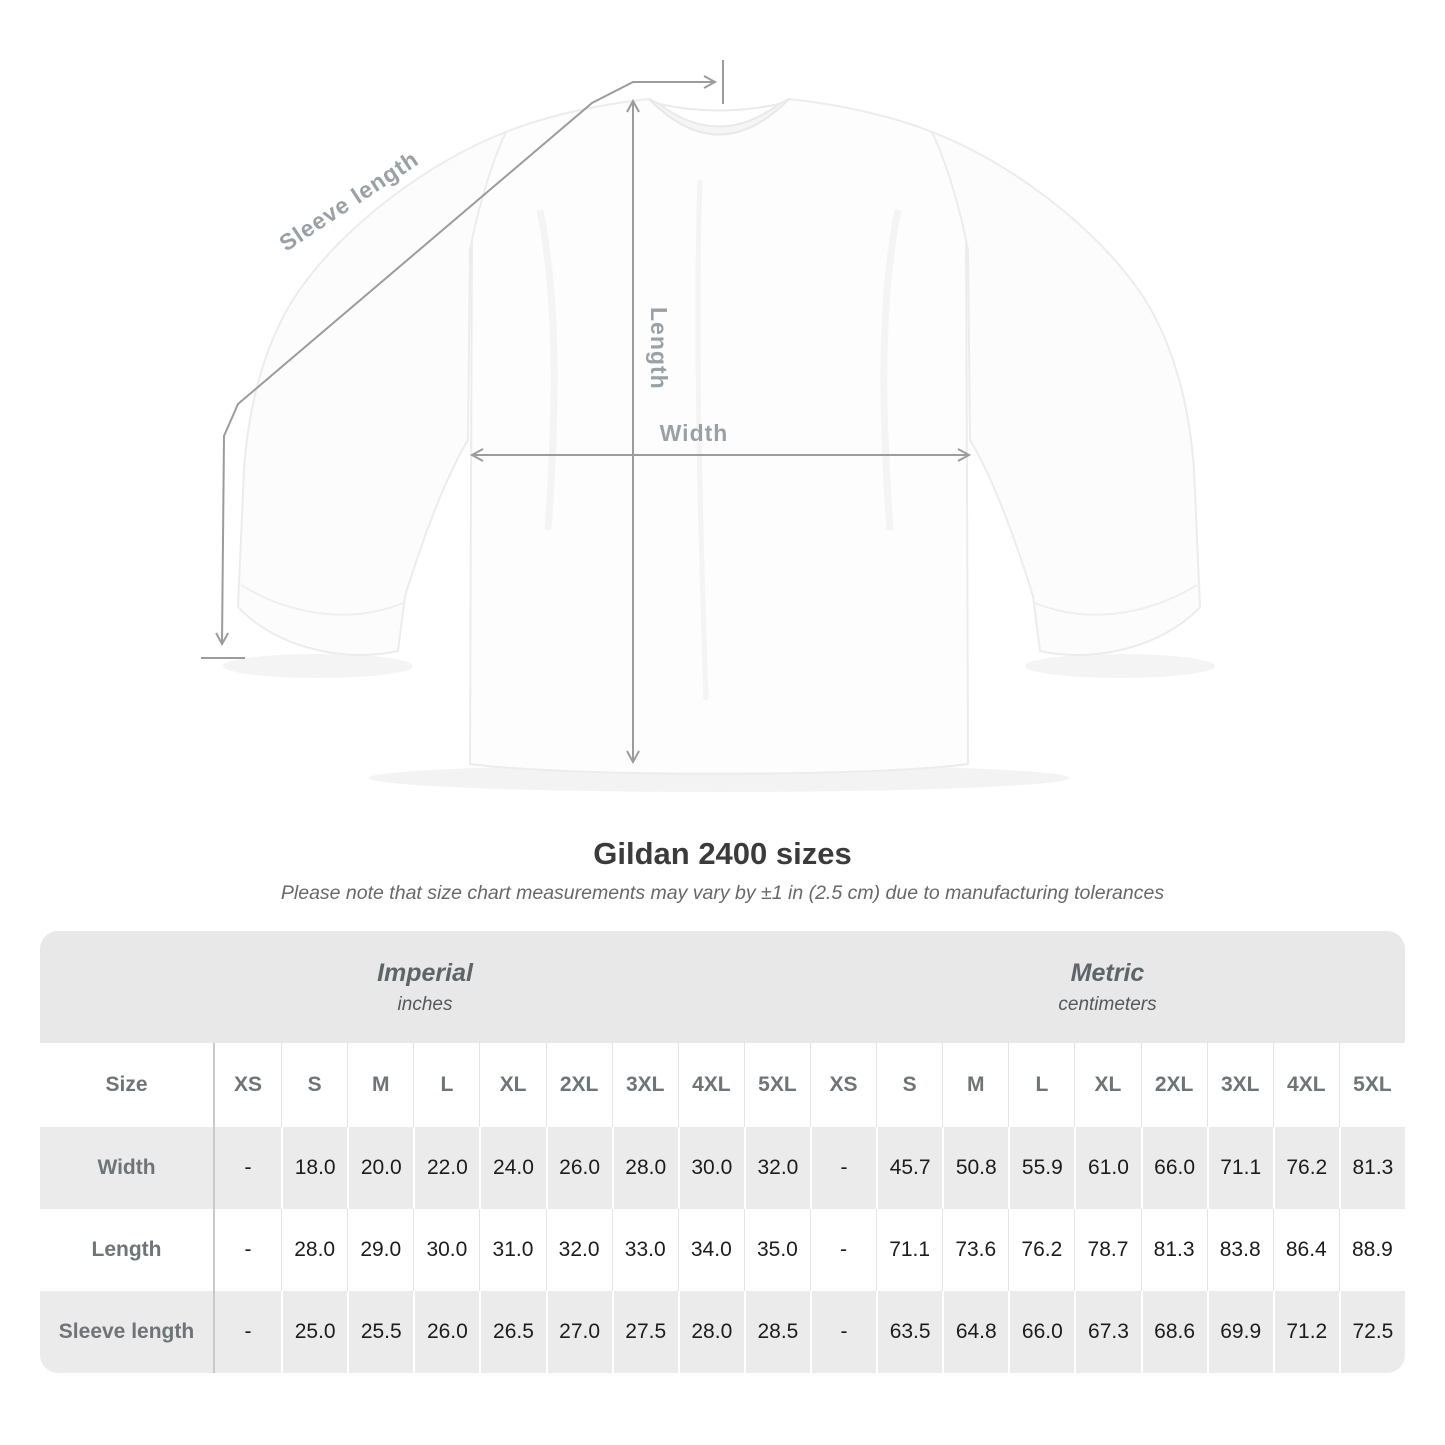 The width and height of the screenshot is (1445, 1445). I want to click on size-header: Size, so click(127, 1085).